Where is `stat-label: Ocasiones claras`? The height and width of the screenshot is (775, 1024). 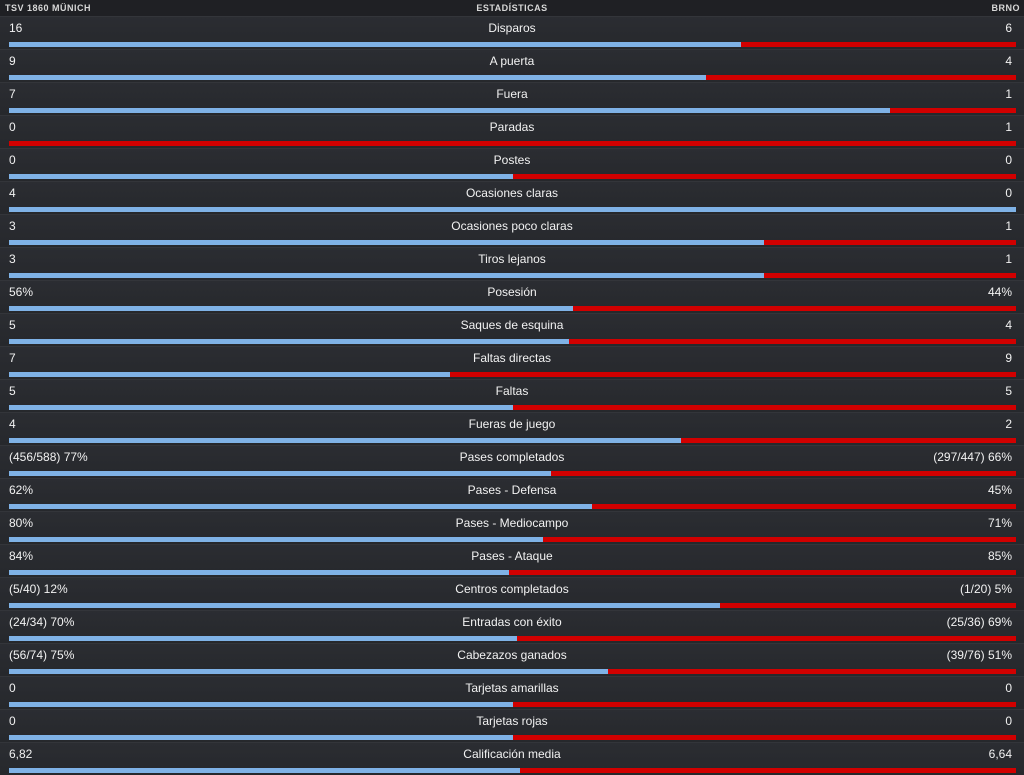
stat-label: Ocasiones claras is located at coordinates (512, 193).